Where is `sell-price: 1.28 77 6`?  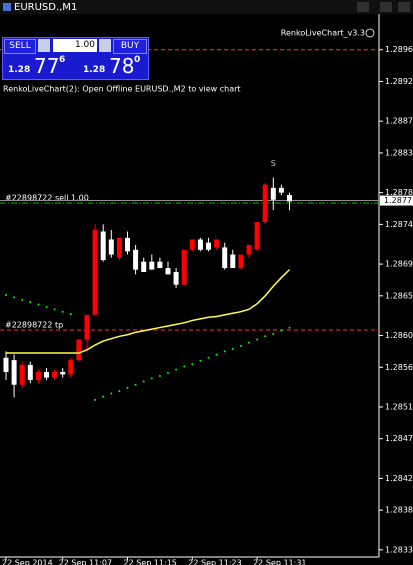 sell-price: 1.28 77 6 is located at coordinates (39, 66).